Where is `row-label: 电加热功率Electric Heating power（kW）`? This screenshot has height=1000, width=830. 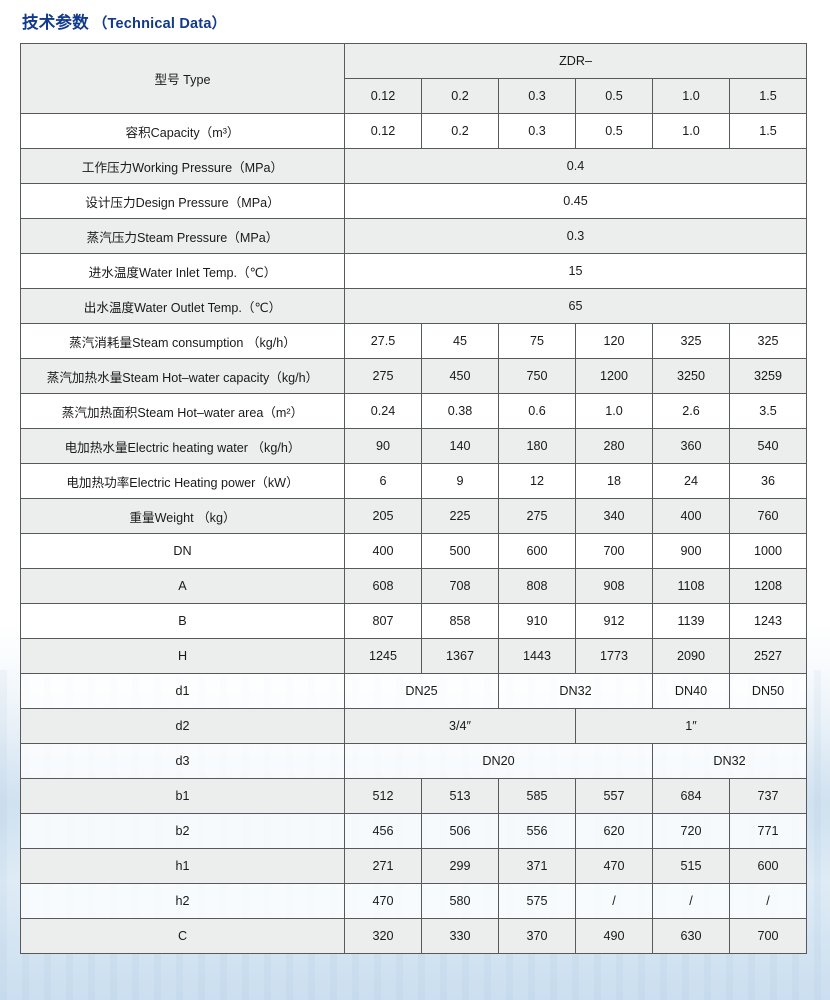 row-label: 电加热功率Electric Heating power（kW） is located at coordinates (182, 481).